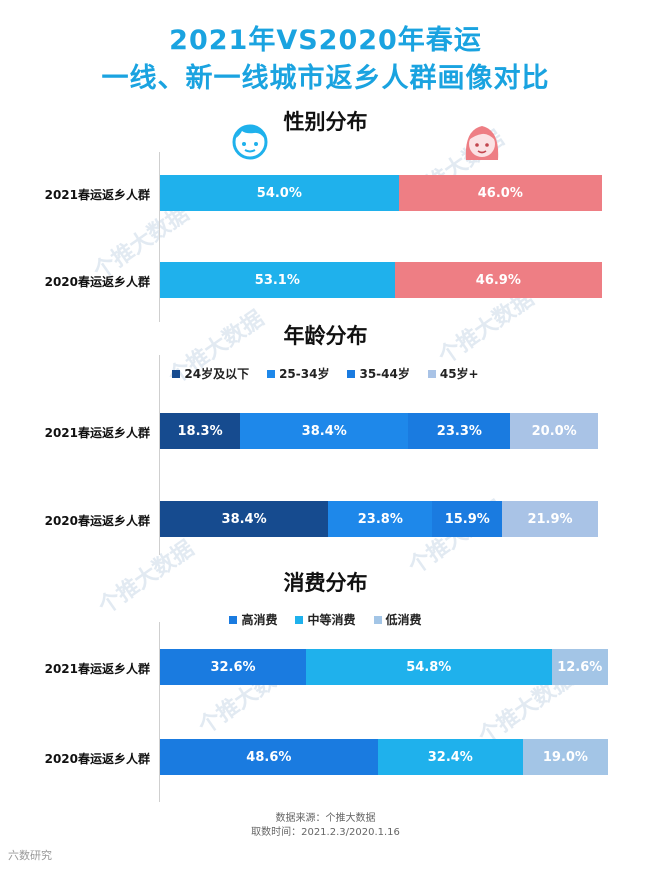 This screenshot has height=869, width=651. Describe the element at coordinates (269, 757) in the screenshot. I see `bar-segment: 48.6%` at that location.